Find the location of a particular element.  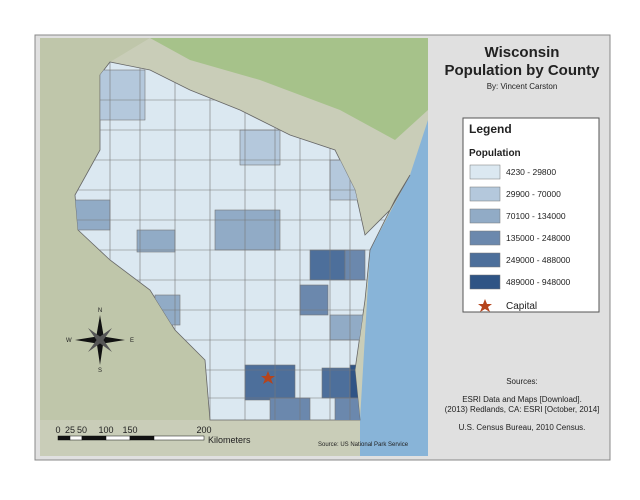

michigan-land is located at coordinates (289, 89).